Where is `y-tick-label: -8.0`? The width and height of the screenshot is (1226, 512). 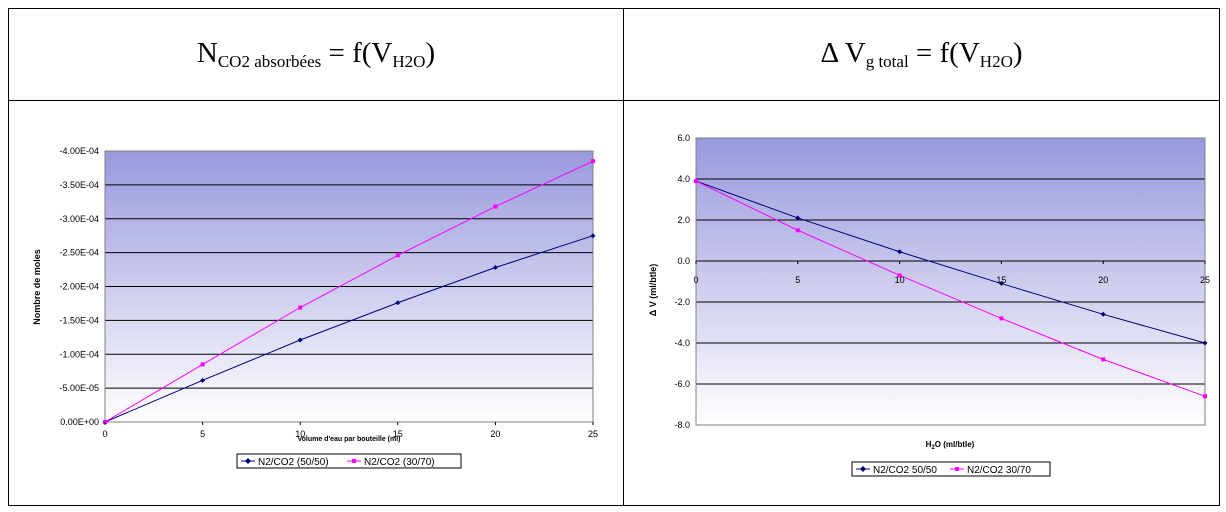
y-tick-label: -8.0 is located at coordinates (682, 425).